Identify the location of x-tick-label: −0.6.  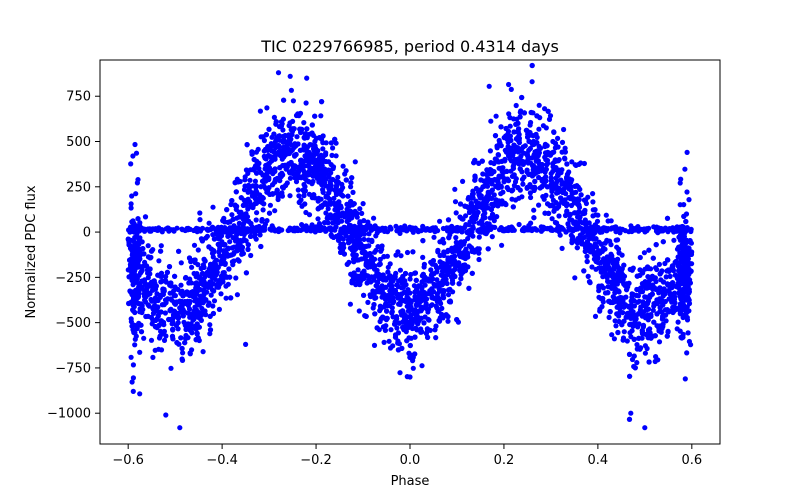
(128, 460).